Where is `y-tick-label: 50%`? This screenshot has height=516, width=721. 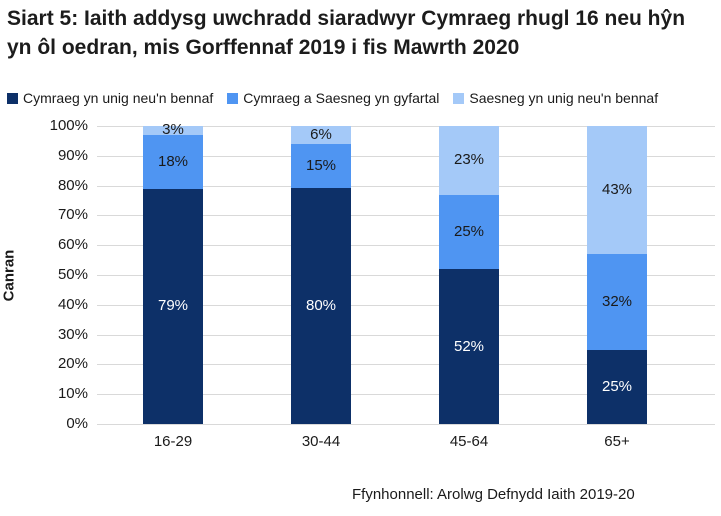 y-tick-label: 50% is located at coordinates (72, 274).